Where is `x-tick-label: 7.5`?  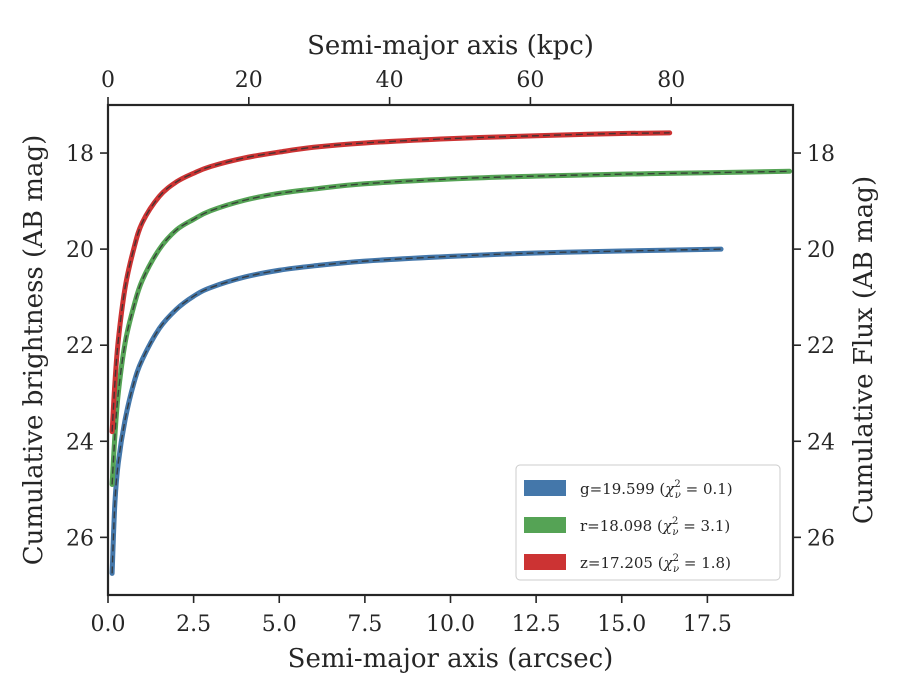
x-tick-label: 7.5 is located at coordinates (364, 624).